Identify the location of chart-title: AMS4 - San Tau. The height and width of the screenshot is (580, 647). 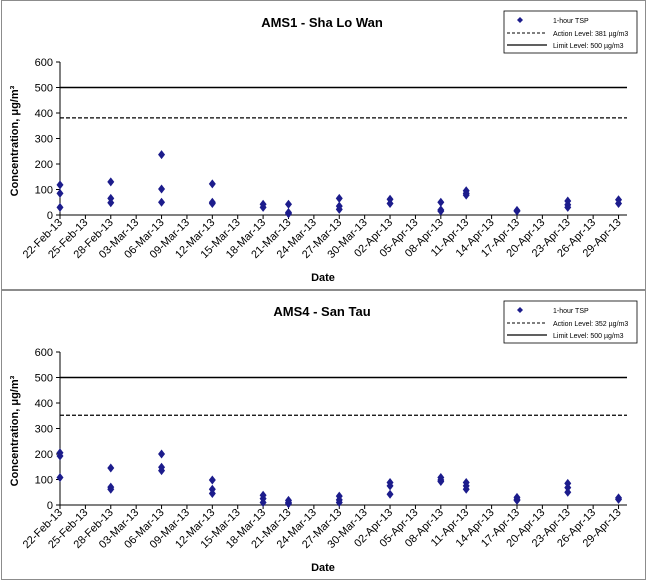
(321, 311).